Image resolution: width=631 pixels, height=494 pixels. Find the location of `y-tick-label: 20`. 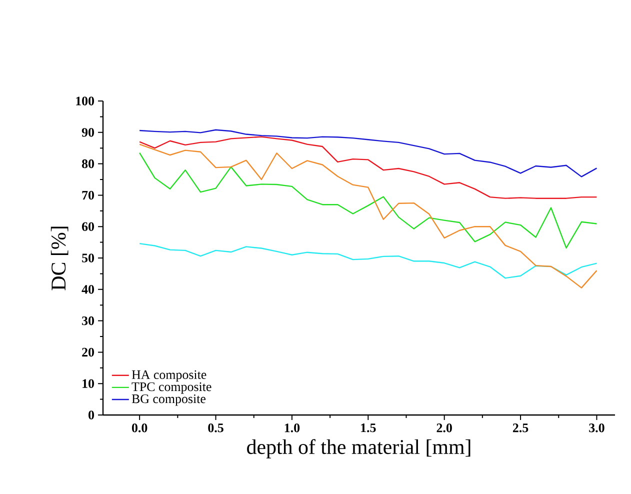

y-tick-label: 20 is located at coordinates (88, 352).